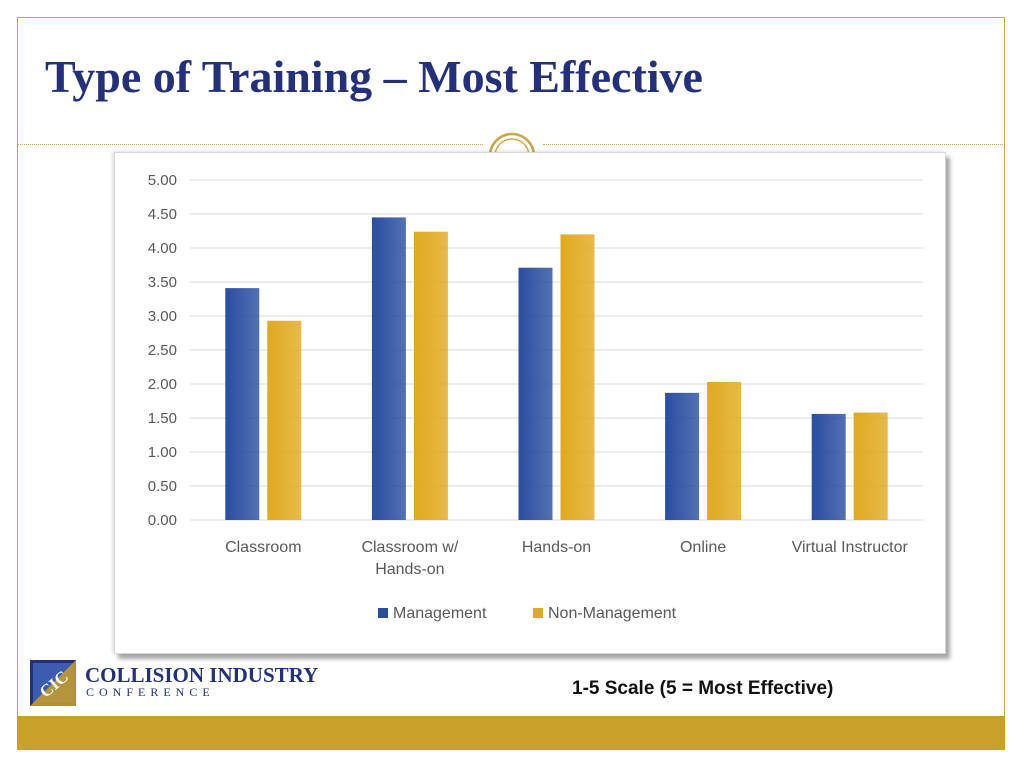  Describe the element at coordinates (162, 214) in the screenshot. I see `y-tick-label: 4.50` at that location.